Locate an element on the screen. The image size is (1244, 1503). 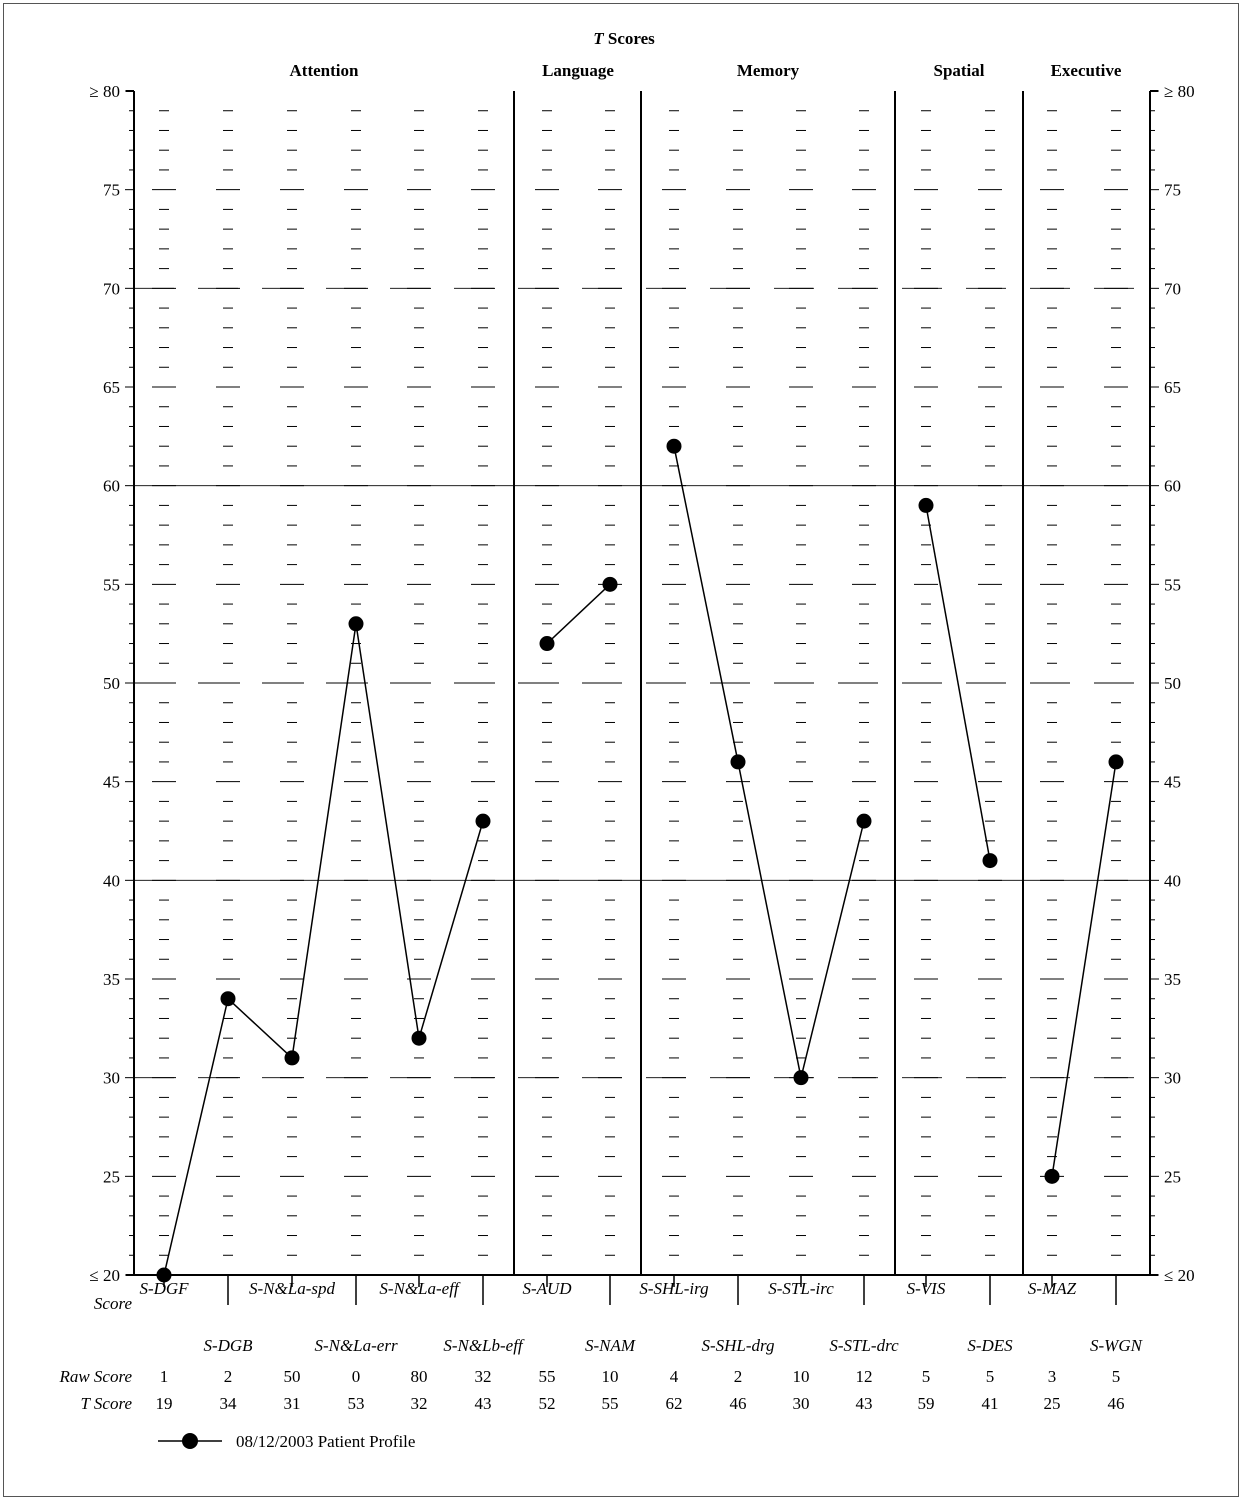
test-name-label: S-DGB is located at coordinates (228, 1345).